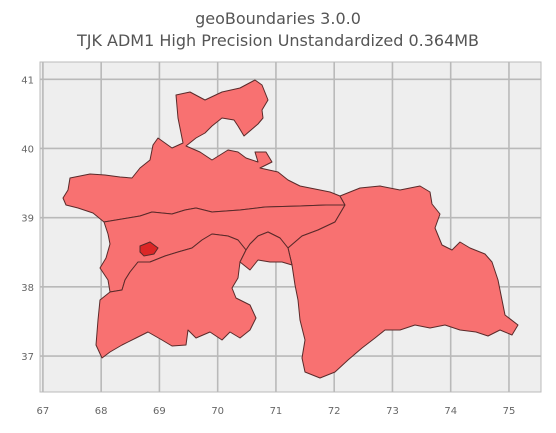  What do you see at coordinates (159, 411) in the screenshot?
I see `x-tick-label: 69` at bounding box center [159, 411].